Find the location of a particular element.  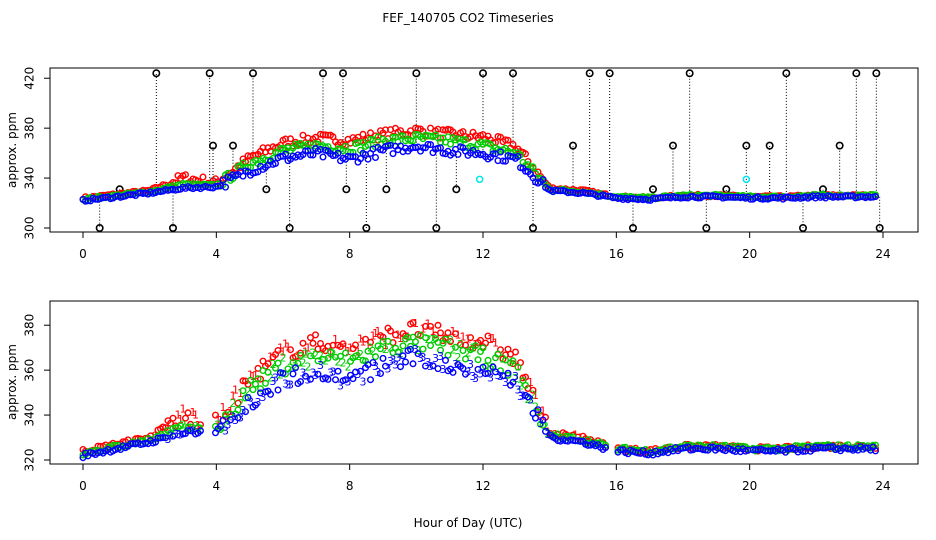

bottom-y-axis-label: approx. ppm is located at coordinates (12, 382).